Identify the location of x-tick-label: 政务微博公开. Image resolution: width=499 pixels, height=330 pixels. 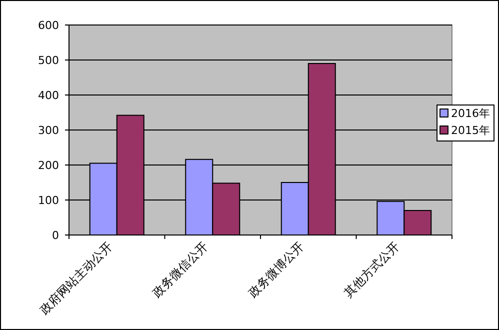
(276, 269).